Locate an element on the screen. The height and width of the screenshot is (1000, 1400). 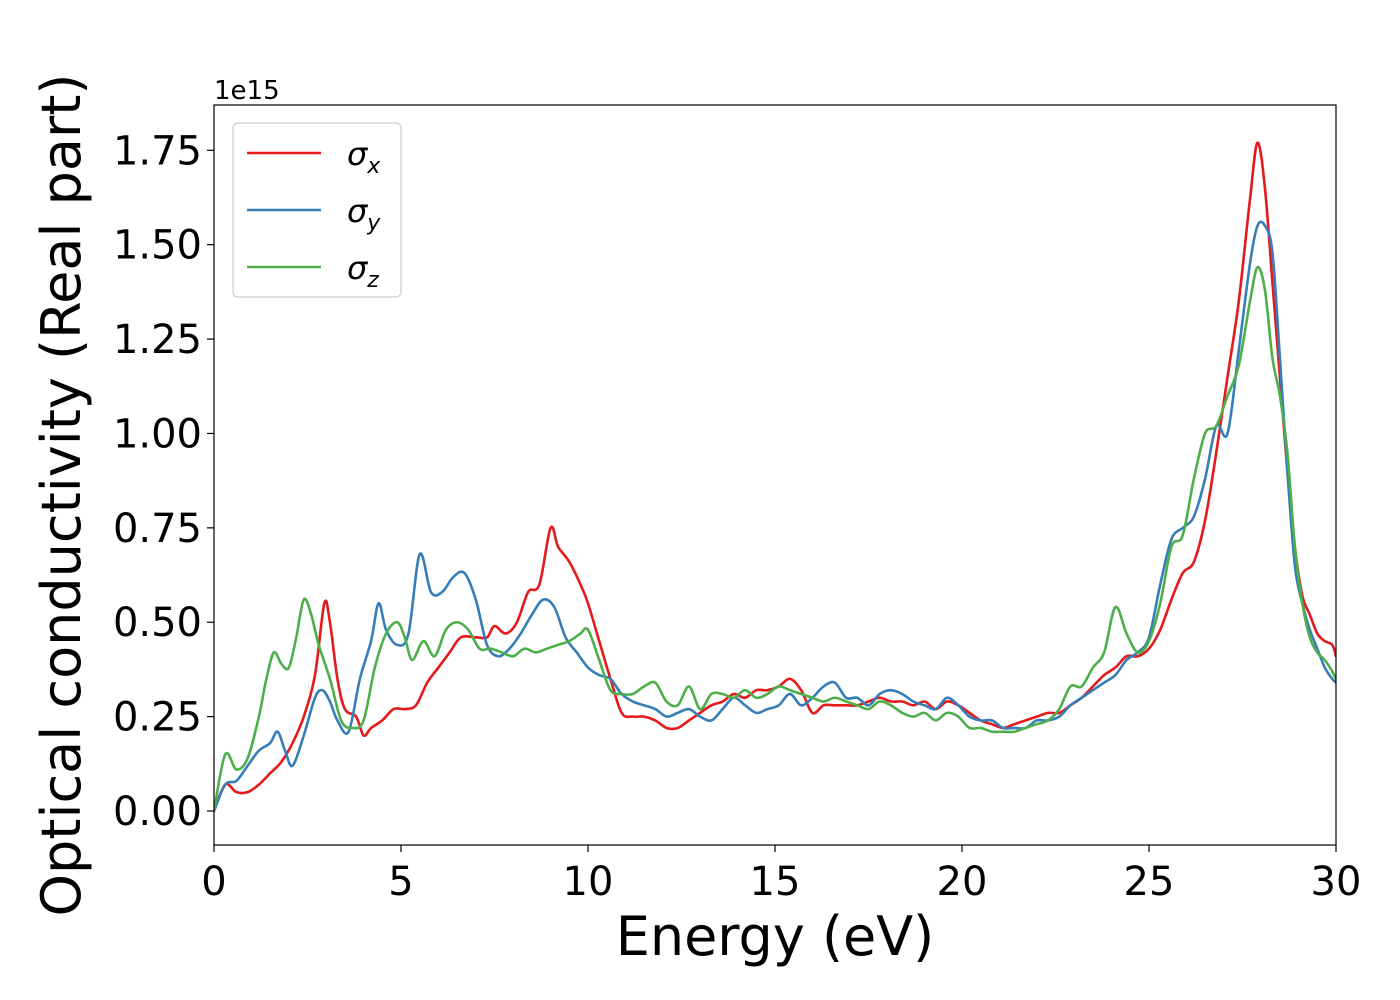
y-tick-label: 0.25 is located at coordinates (157, 718).